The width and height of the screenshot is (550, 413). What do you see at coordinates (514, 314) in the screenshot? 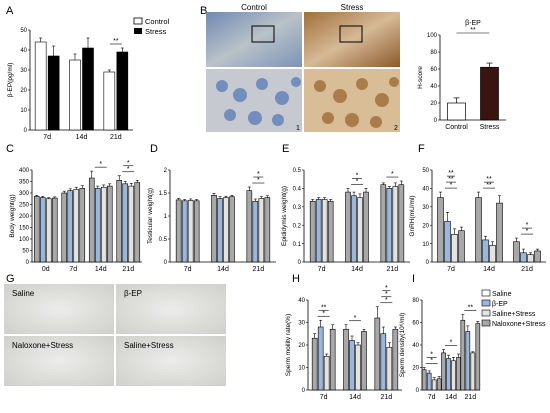
I see `legend-hi-2: Saline+Stress` at bounding box center [514, 314].